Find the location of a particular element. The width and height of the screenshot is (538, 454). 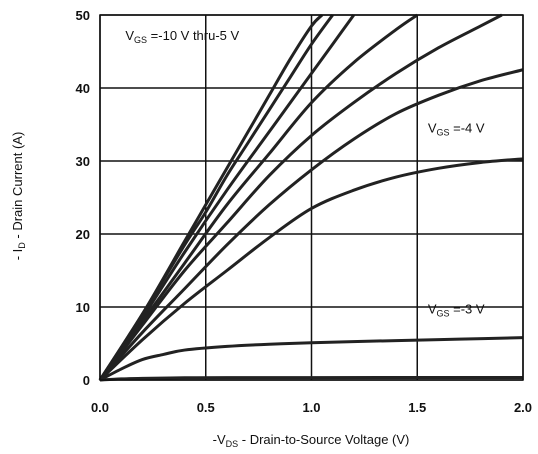

x-tick-label: 1.0 is located at coordinates (311, 407).